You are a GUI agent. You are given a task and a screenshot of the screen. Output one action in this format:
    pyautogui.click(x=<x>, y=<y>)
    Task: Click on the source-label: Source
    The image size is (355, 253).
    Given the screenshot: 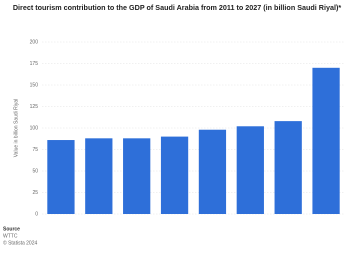 What is the action you would take?
    pyautogui.click(x=11, y=229)
    